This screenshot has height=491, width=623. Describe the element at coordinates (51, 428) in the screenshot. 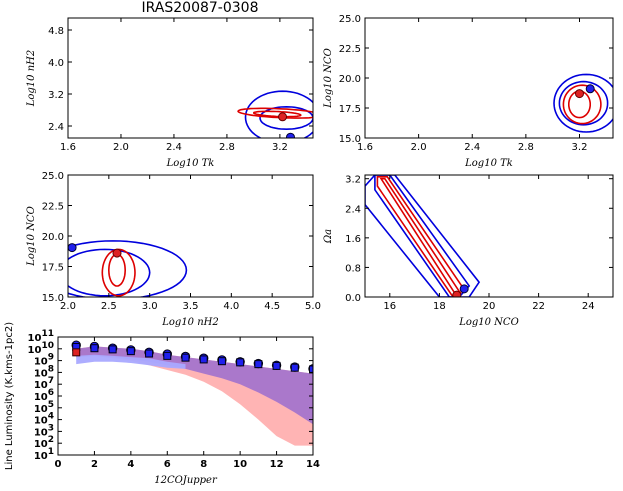

I see `y-tick-exponent: 3` at that location.